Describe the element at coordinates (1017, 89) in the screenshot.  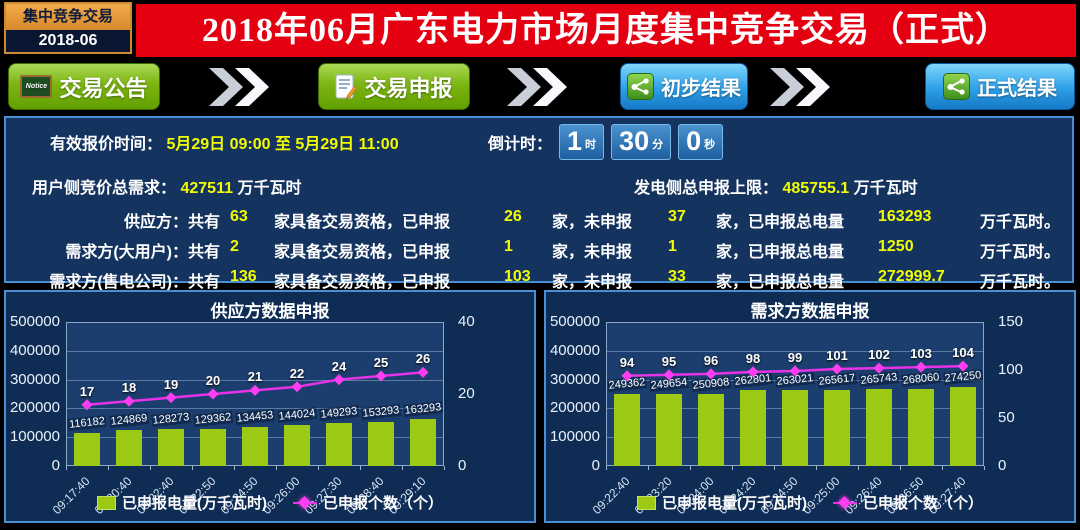
I see `nav-button-label: 正式结果` at that location.